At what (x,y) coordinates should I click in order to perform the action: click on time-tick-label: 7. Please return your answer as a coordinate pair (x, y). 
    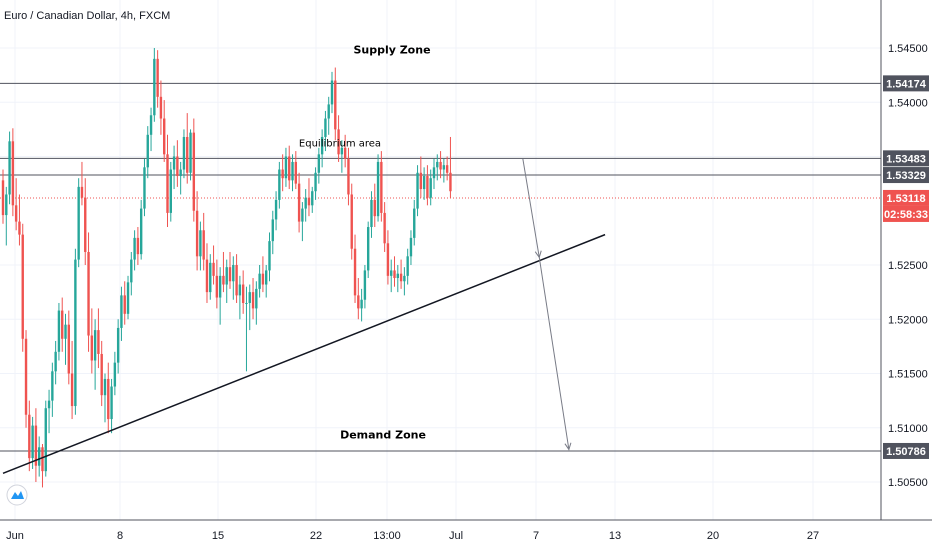
    Looking at the image, I should click on (536, 536).